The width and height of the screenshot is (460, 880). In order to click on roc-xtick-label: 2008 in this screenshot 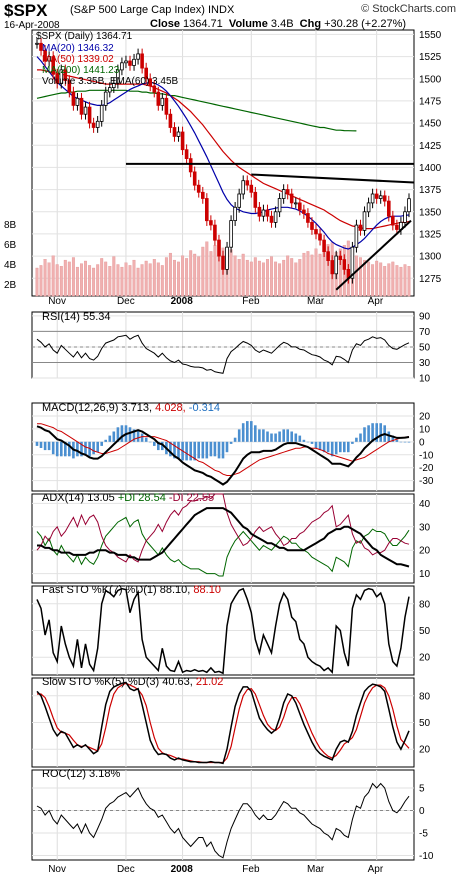, I will do `click(182, 869)`.